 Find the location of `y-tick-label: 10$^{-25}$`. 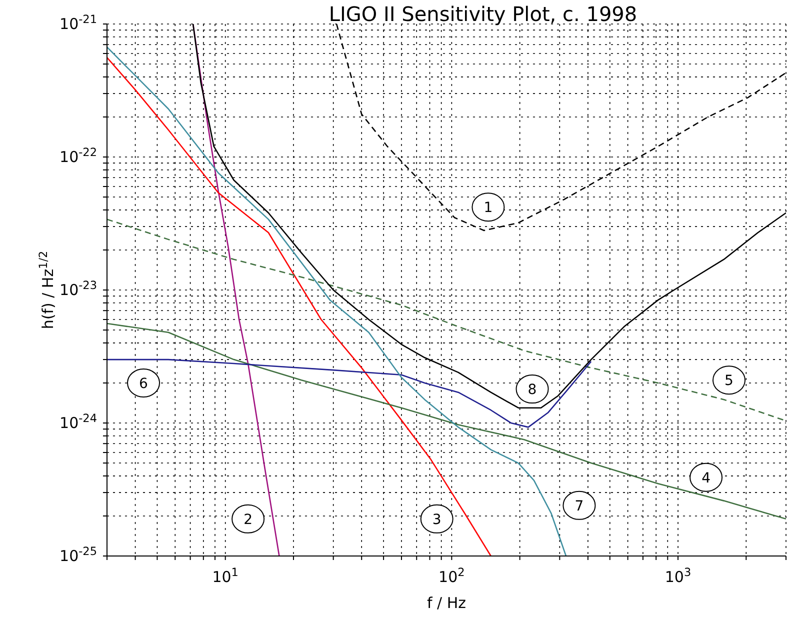

y-tick-label: 10$^{-25}$ is located at coordinates (78, 554).